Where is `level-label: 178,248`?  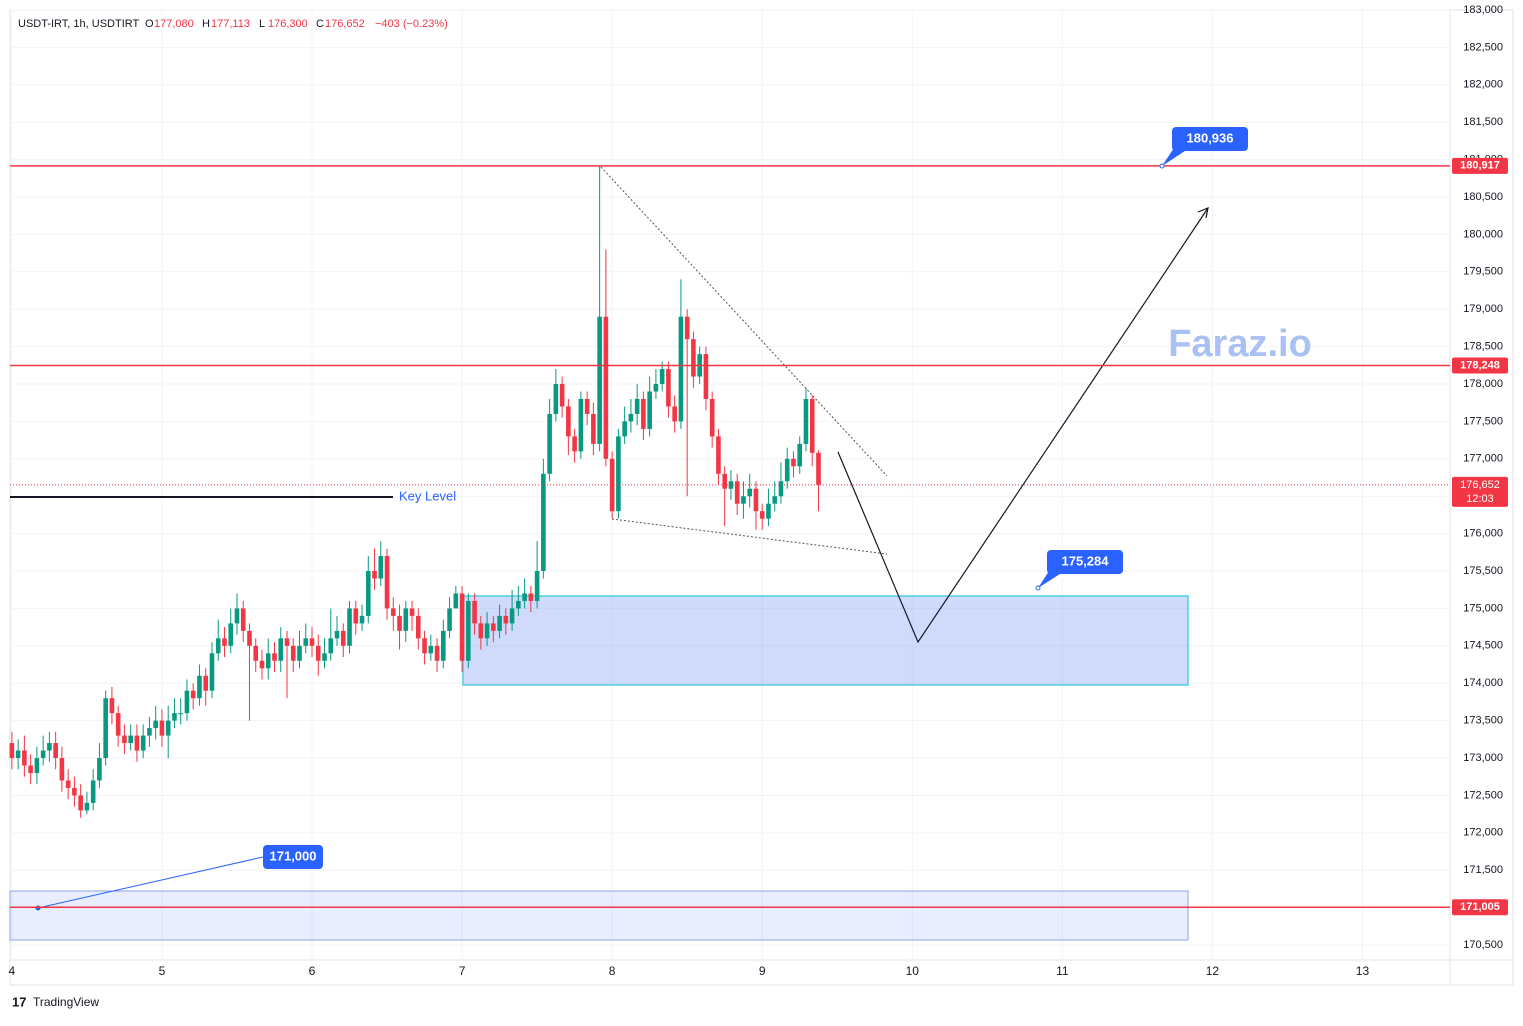
level-label: 178,248 is located at coordinates (1480, 365).